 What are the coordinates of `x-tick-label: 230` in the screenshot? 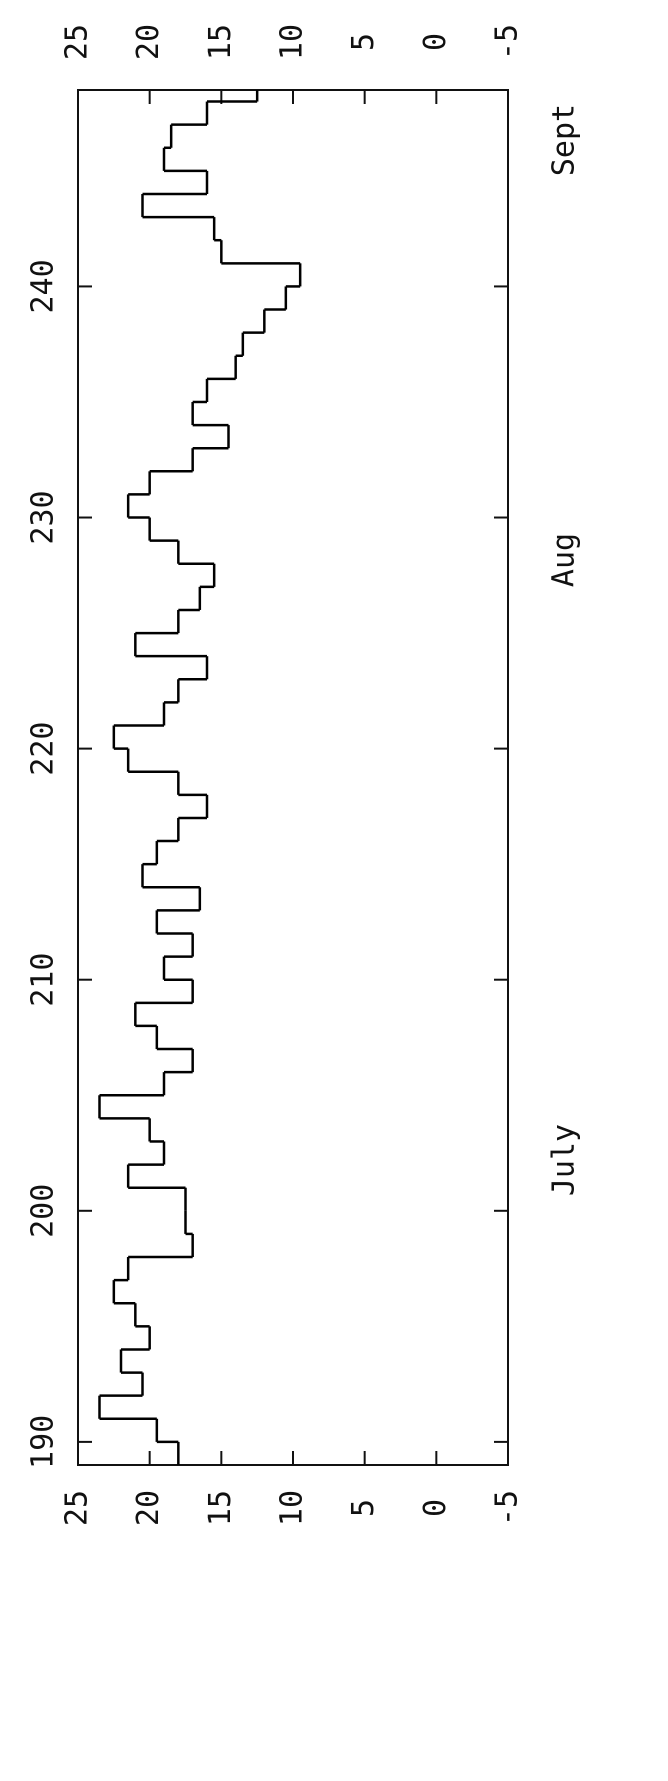 It's located at (43, 517).